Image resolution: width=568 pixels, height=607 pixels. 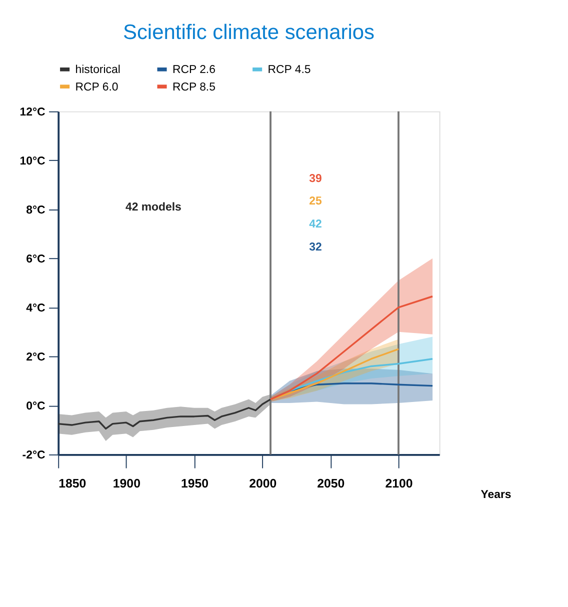 I want to click on x-tick-label: 2100, so click(x=399, y=483).